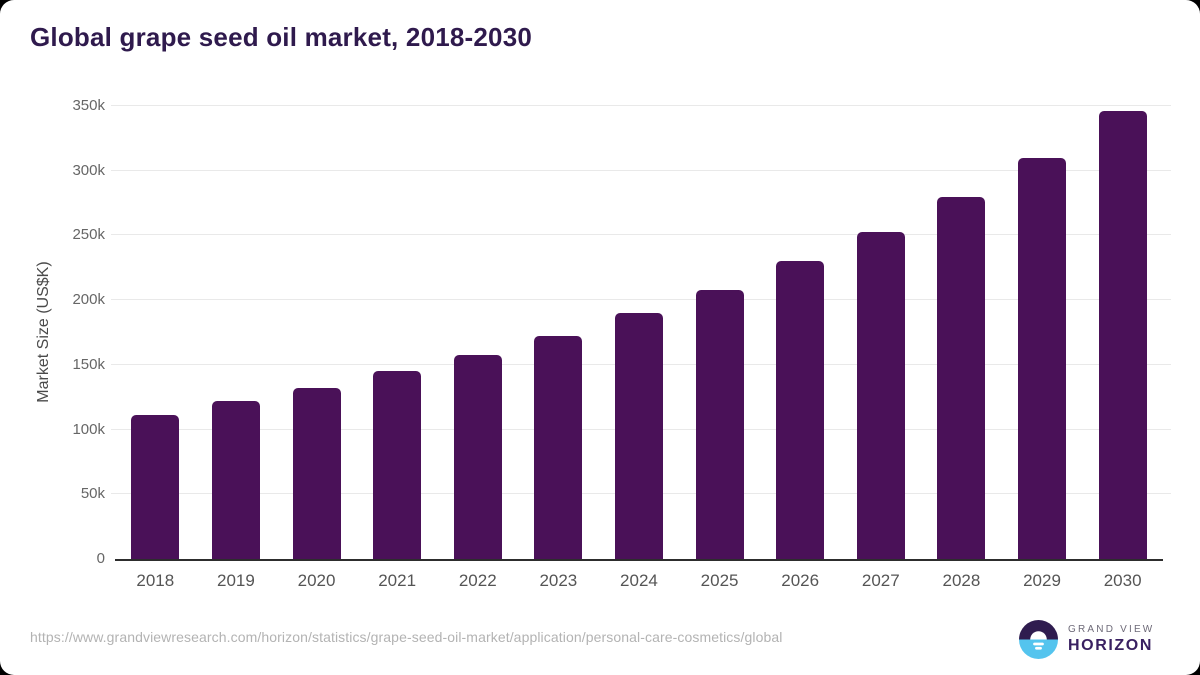  I want to click on x-tick-label-2029: 2029, so click(1042, 580).